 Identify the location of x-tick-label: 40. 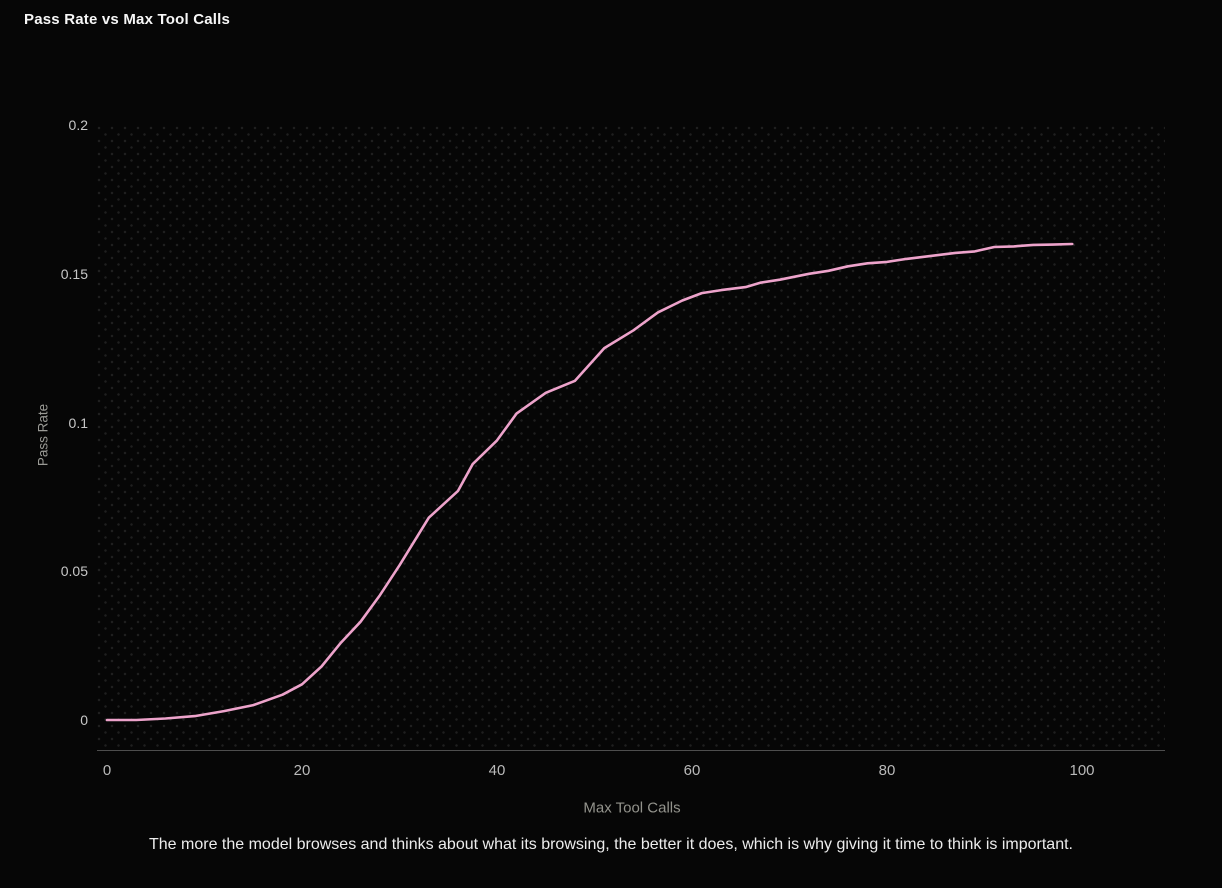
(497, 770).